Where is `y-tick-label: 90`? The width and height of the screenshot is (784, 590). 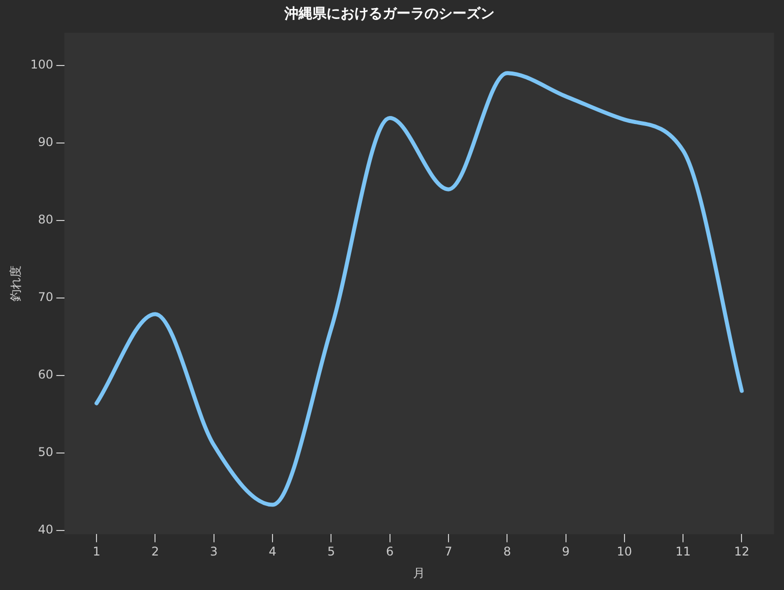 y-tick-label: 90 is located at coordinates (46, 141).